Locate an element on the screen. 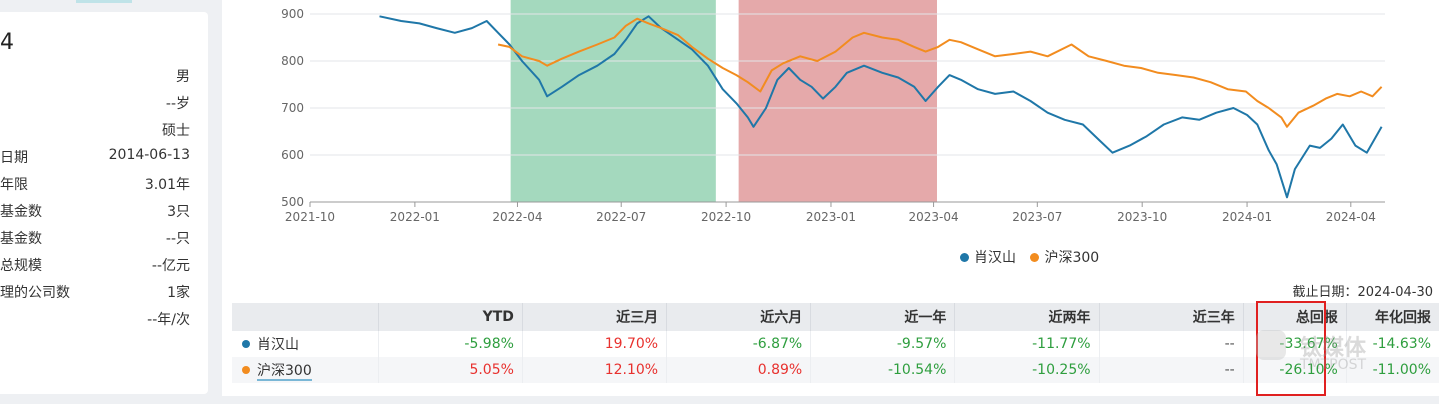  profile-row: 基金数 3只 is located at coordinates (99, 214).